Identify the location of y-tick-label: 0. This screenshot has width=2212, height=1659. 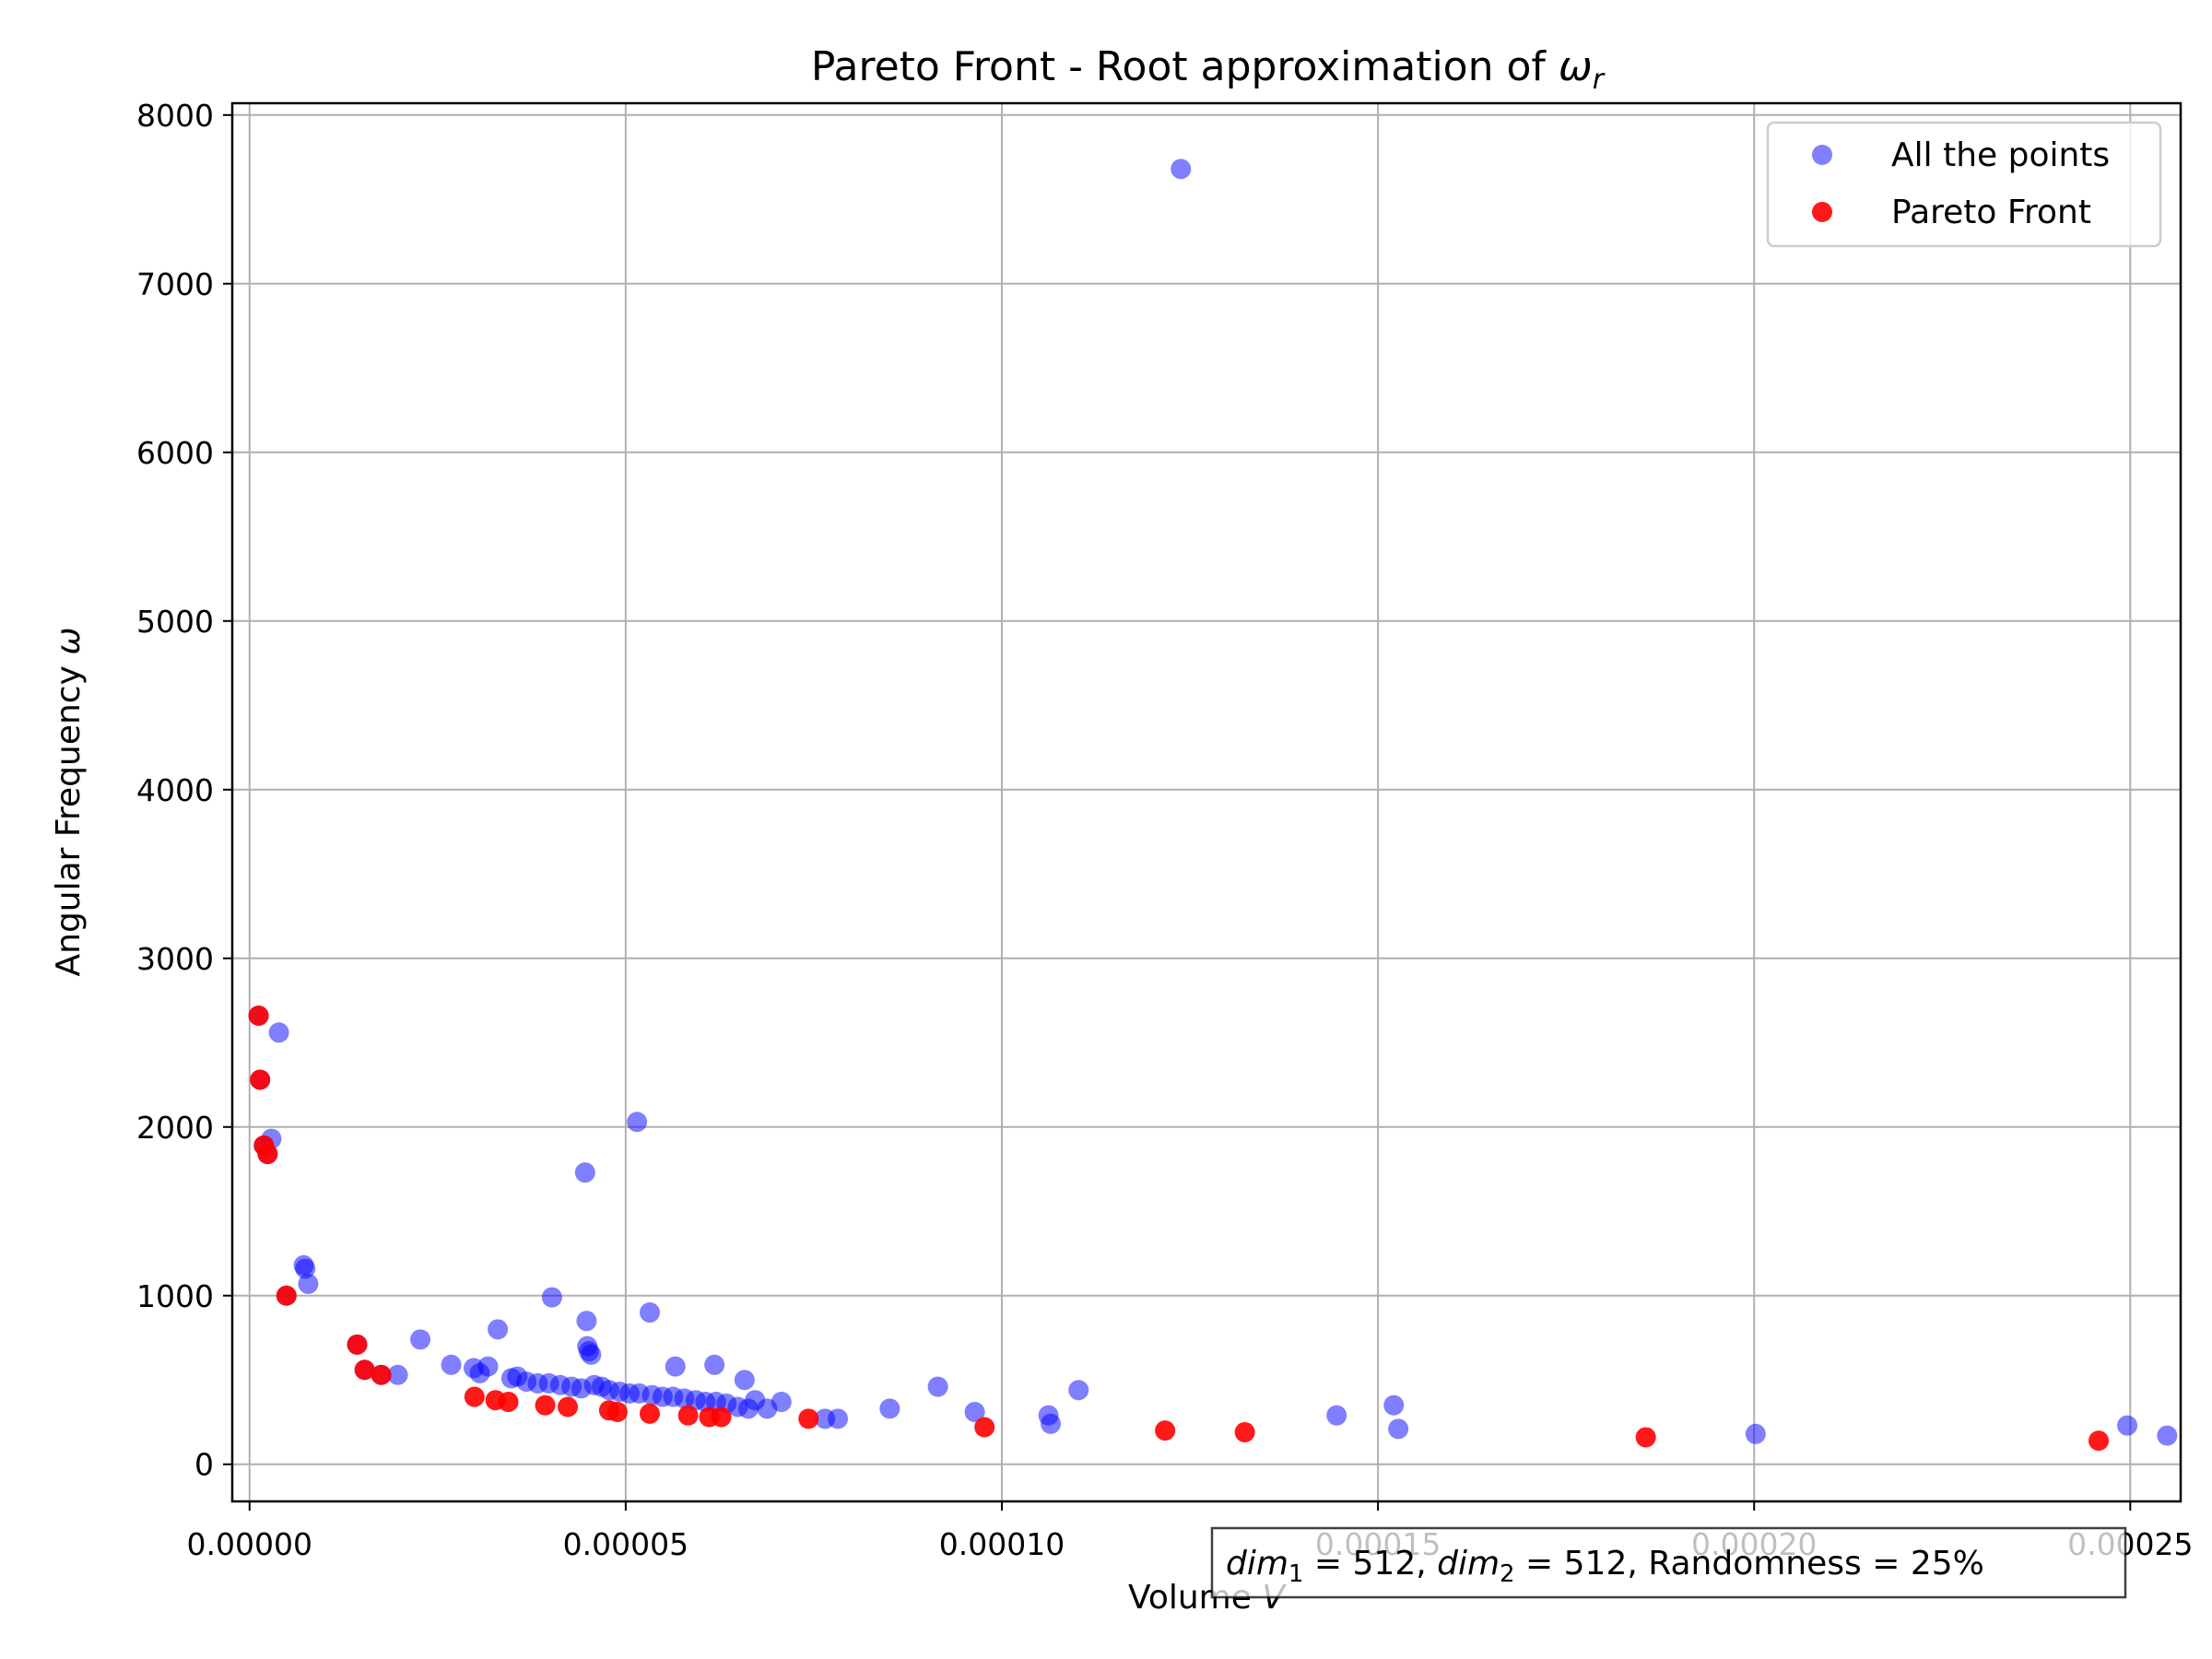
(204, 1465).